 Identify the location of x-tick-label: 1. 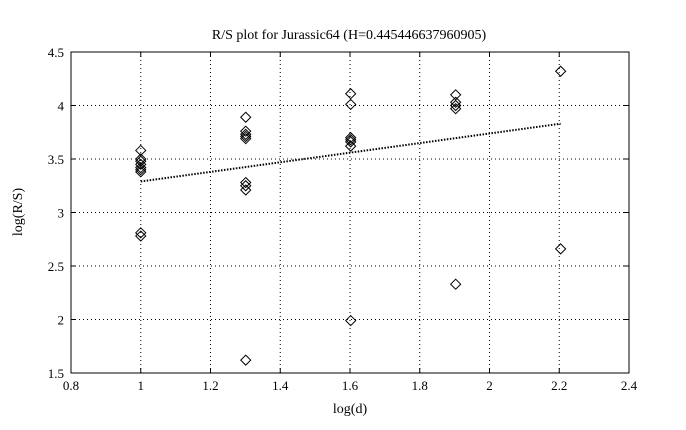
(141, 385).